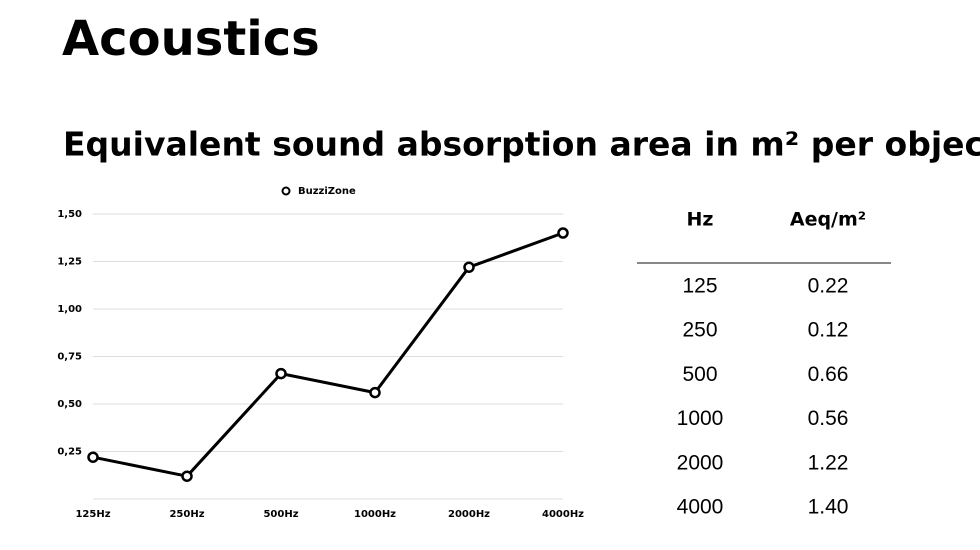 This screenshot has width=980, height=550. What do you see at coordinates (69, 357) in the screenshot?
I see `y-tick-label: 0,75` at bounding box center [69, 357].